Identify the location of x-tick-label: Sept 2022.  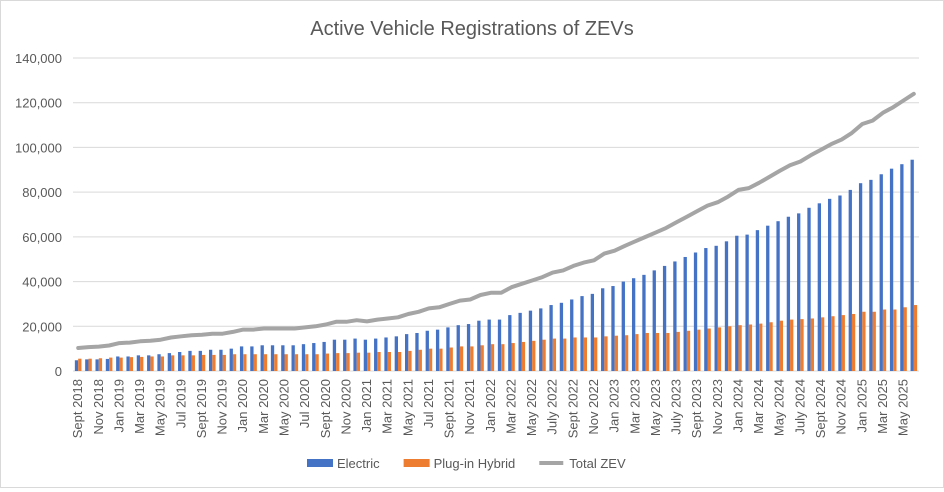
(572, 408).